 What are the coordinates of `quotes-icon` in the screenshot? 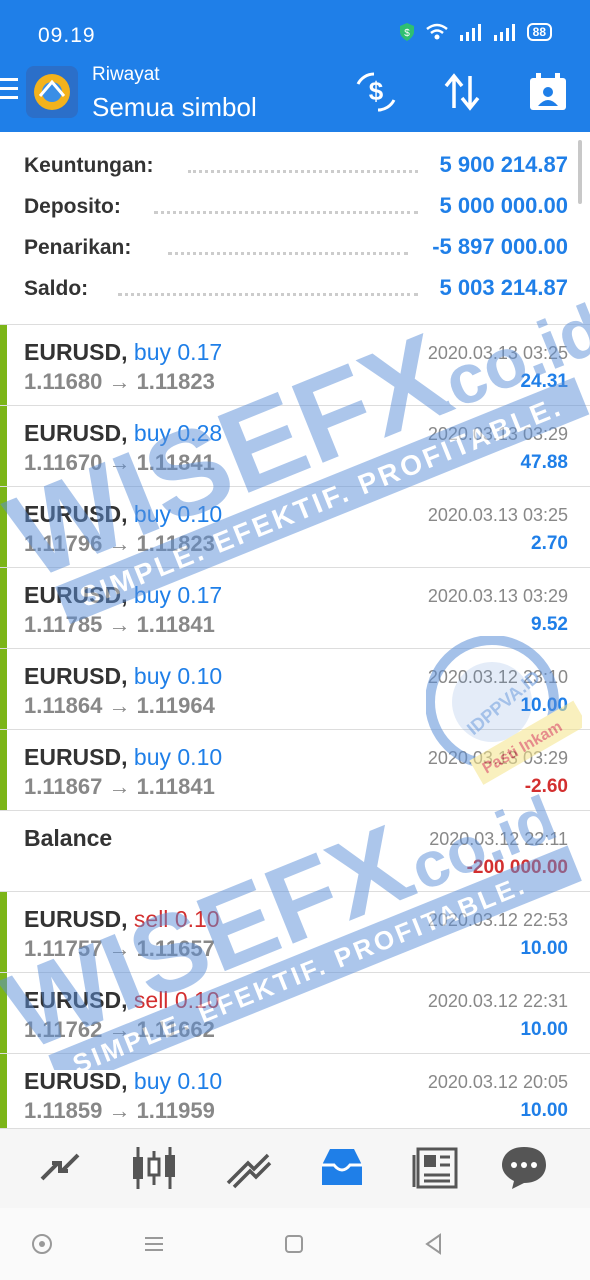 It's located at (60, 1168).